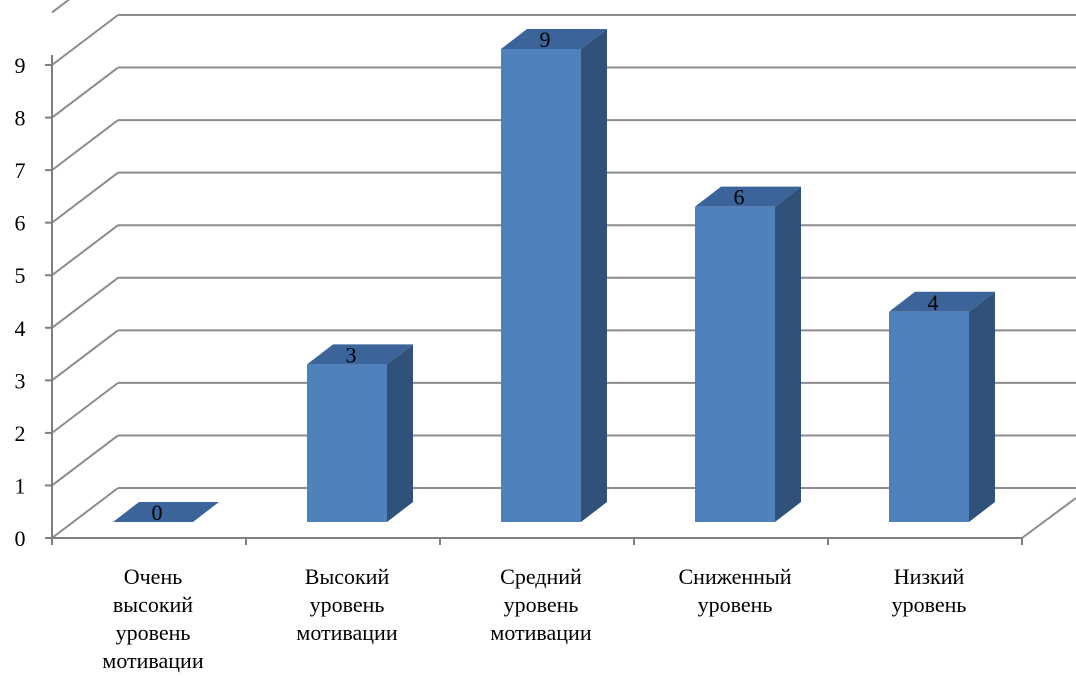 The image size is (1076, 679). Describe the element at coordinates (20, 302) in the screenshot. I see `y-tick-labels: 0 1 2 3 4 5 6 7 8 9` at that location.